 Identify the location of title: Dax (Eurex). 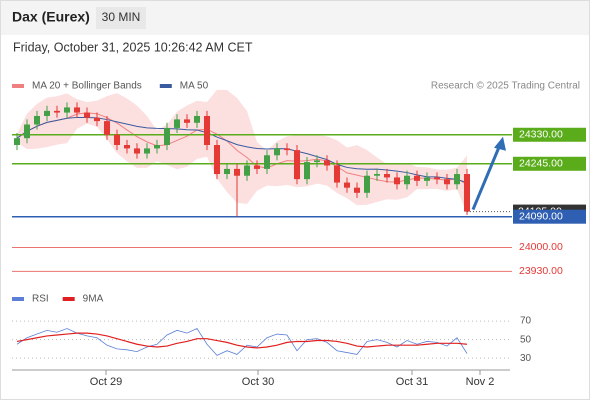
(51, 17).